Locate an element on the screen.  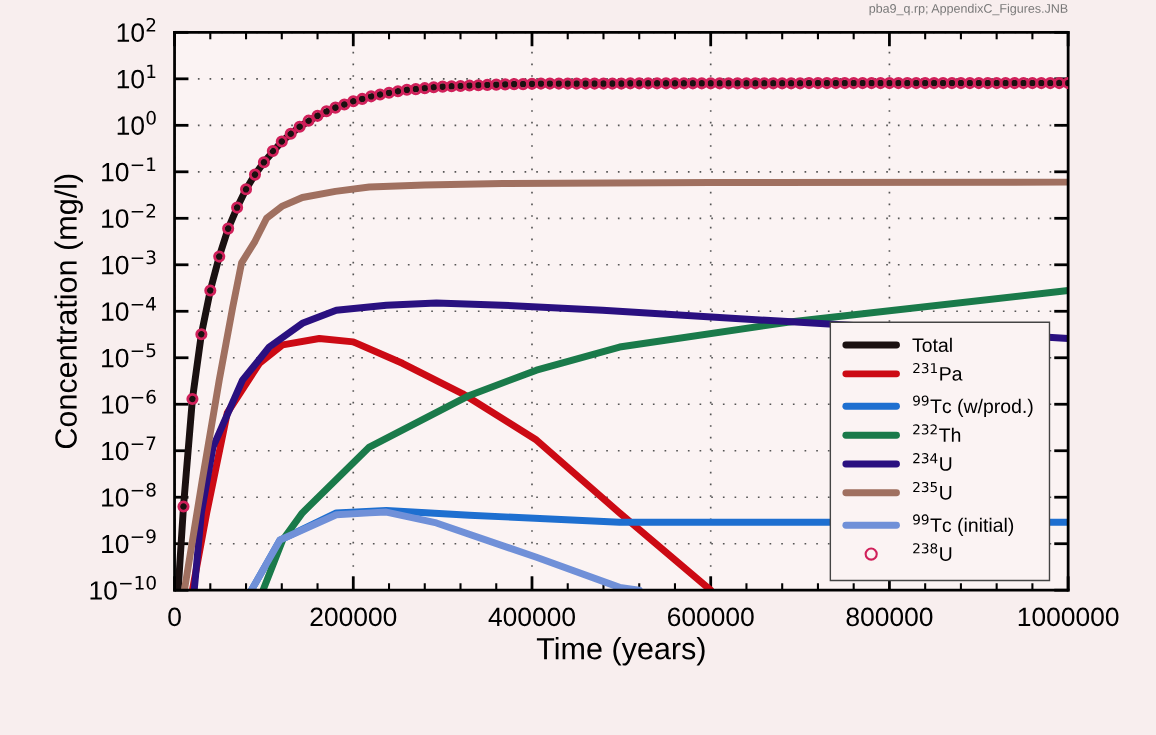
legend-label: $^{99}$Tc (initial) is located at coordinates (963, 525).